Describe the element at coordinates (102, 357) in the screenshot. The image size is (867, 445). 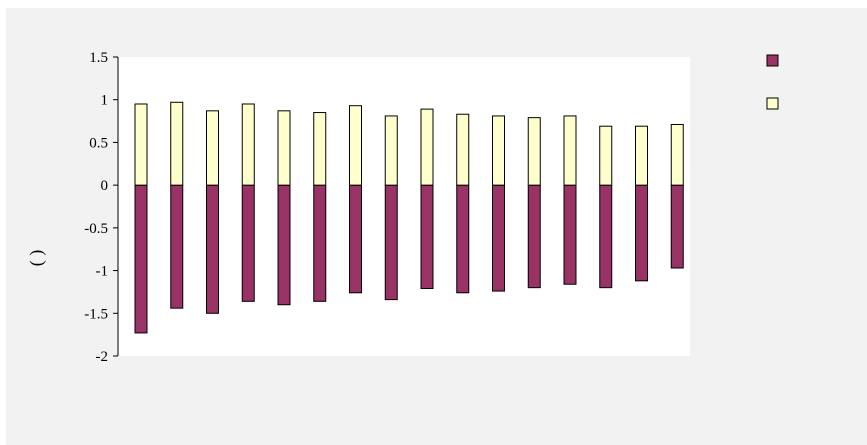
I see `y-tick-label: -2` at that location.